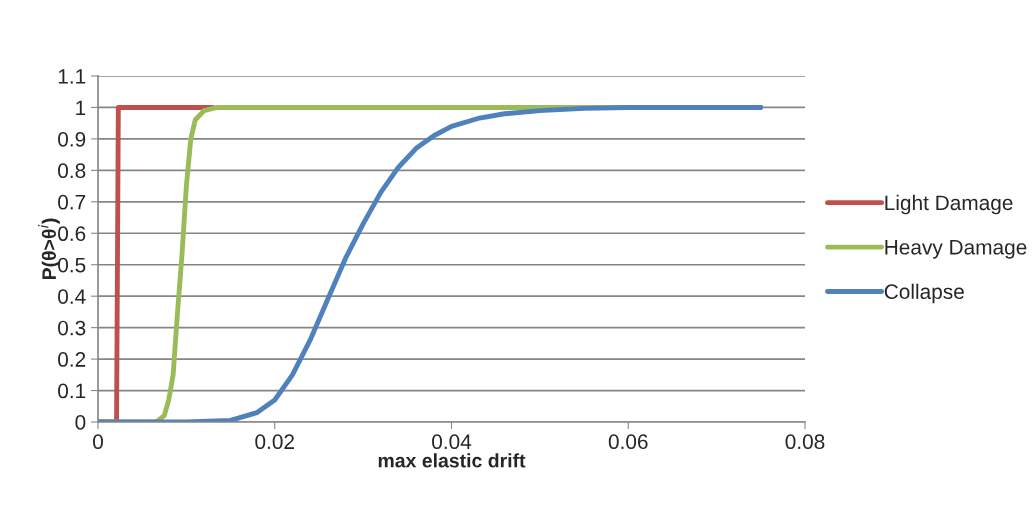  I want to click on x-tick-label: 0.08, so click(805, 442).